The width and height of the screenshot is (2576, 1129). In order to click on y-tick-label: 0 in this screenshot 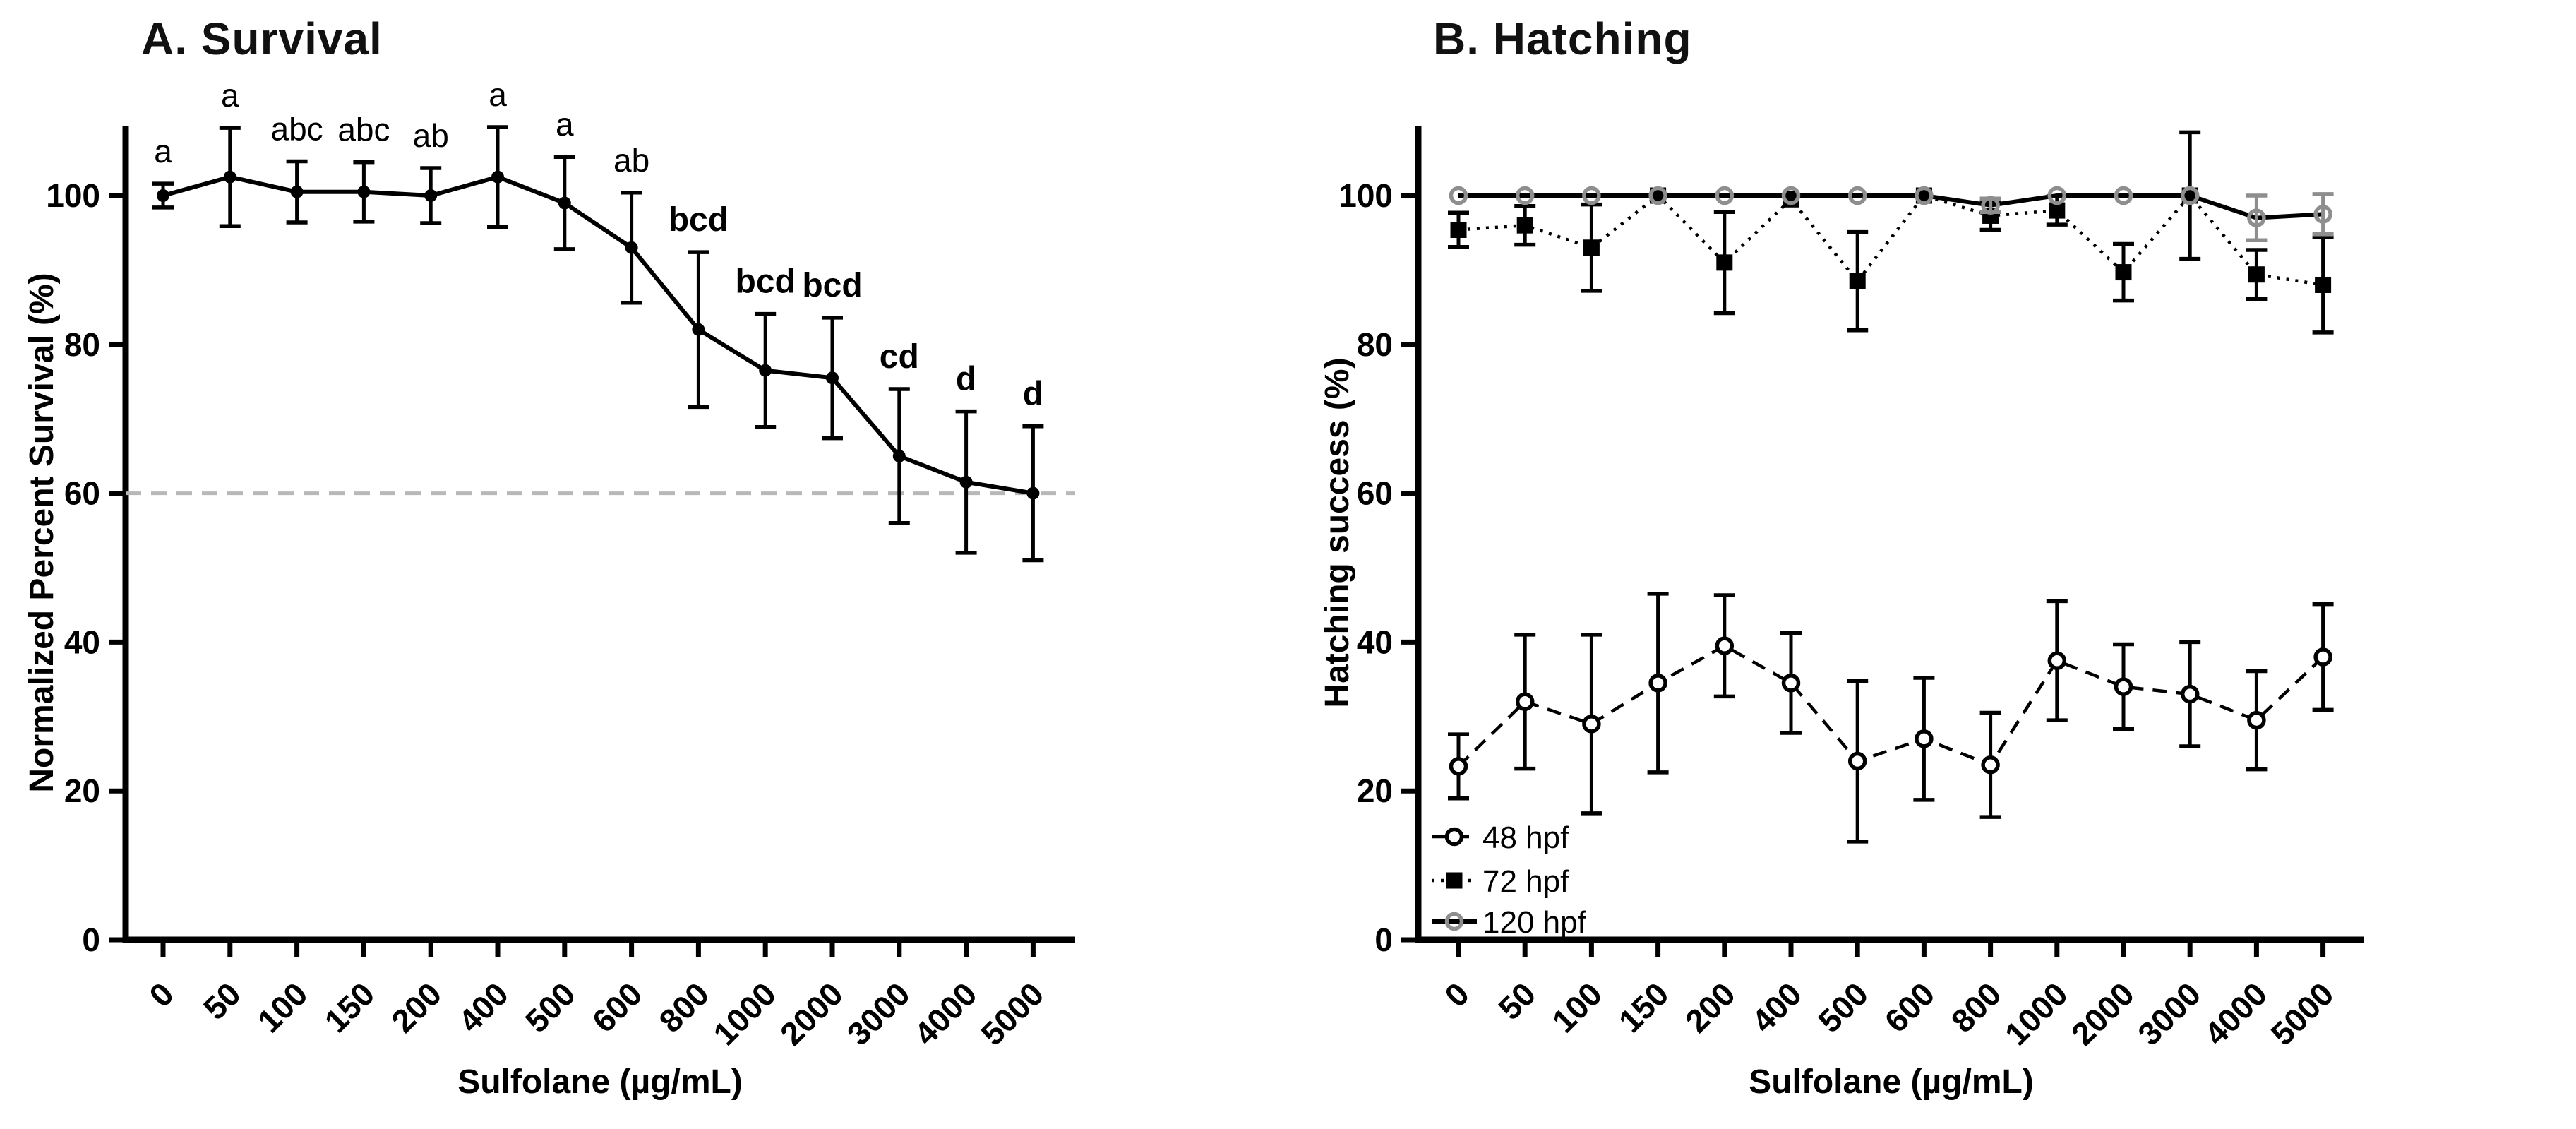, I will do `click(1383, 939)`.